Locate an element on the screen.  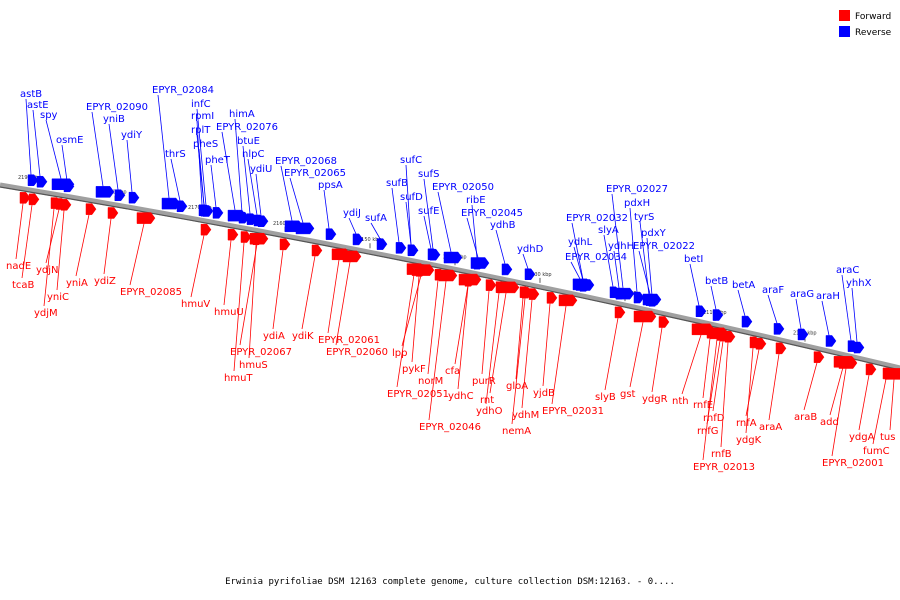
gene-label-epyr-02032: EPYR_02032 is located at coordinates (597, 218).